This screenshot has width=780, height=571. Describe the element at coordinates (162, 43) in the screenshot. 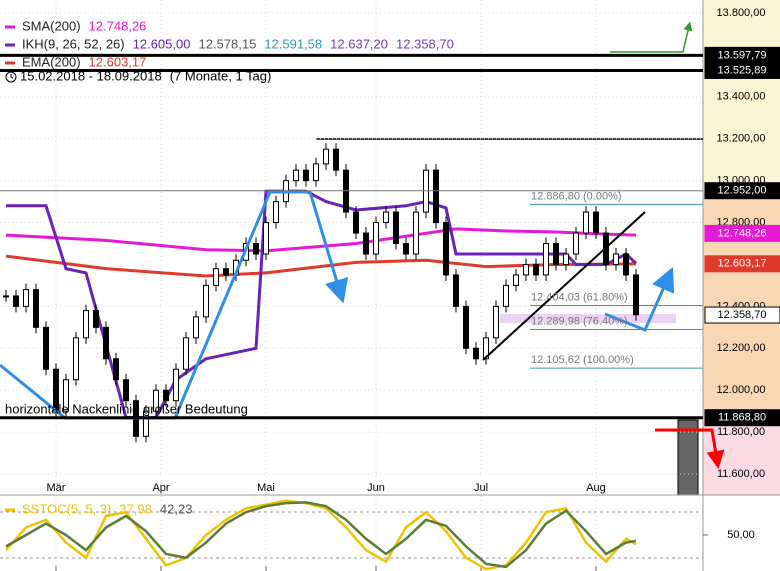

I see `legend-value: 12.605,00` at that location.